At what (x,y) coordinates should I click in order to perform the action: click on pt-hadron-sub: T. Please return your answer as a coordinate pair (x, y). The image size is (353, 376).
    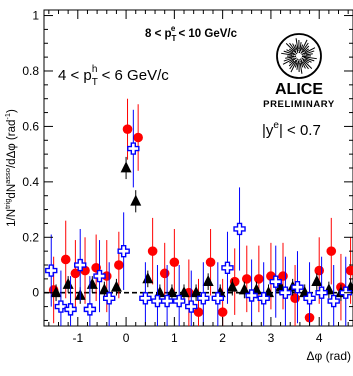
    Looking at the image, I should click on (95, 82).